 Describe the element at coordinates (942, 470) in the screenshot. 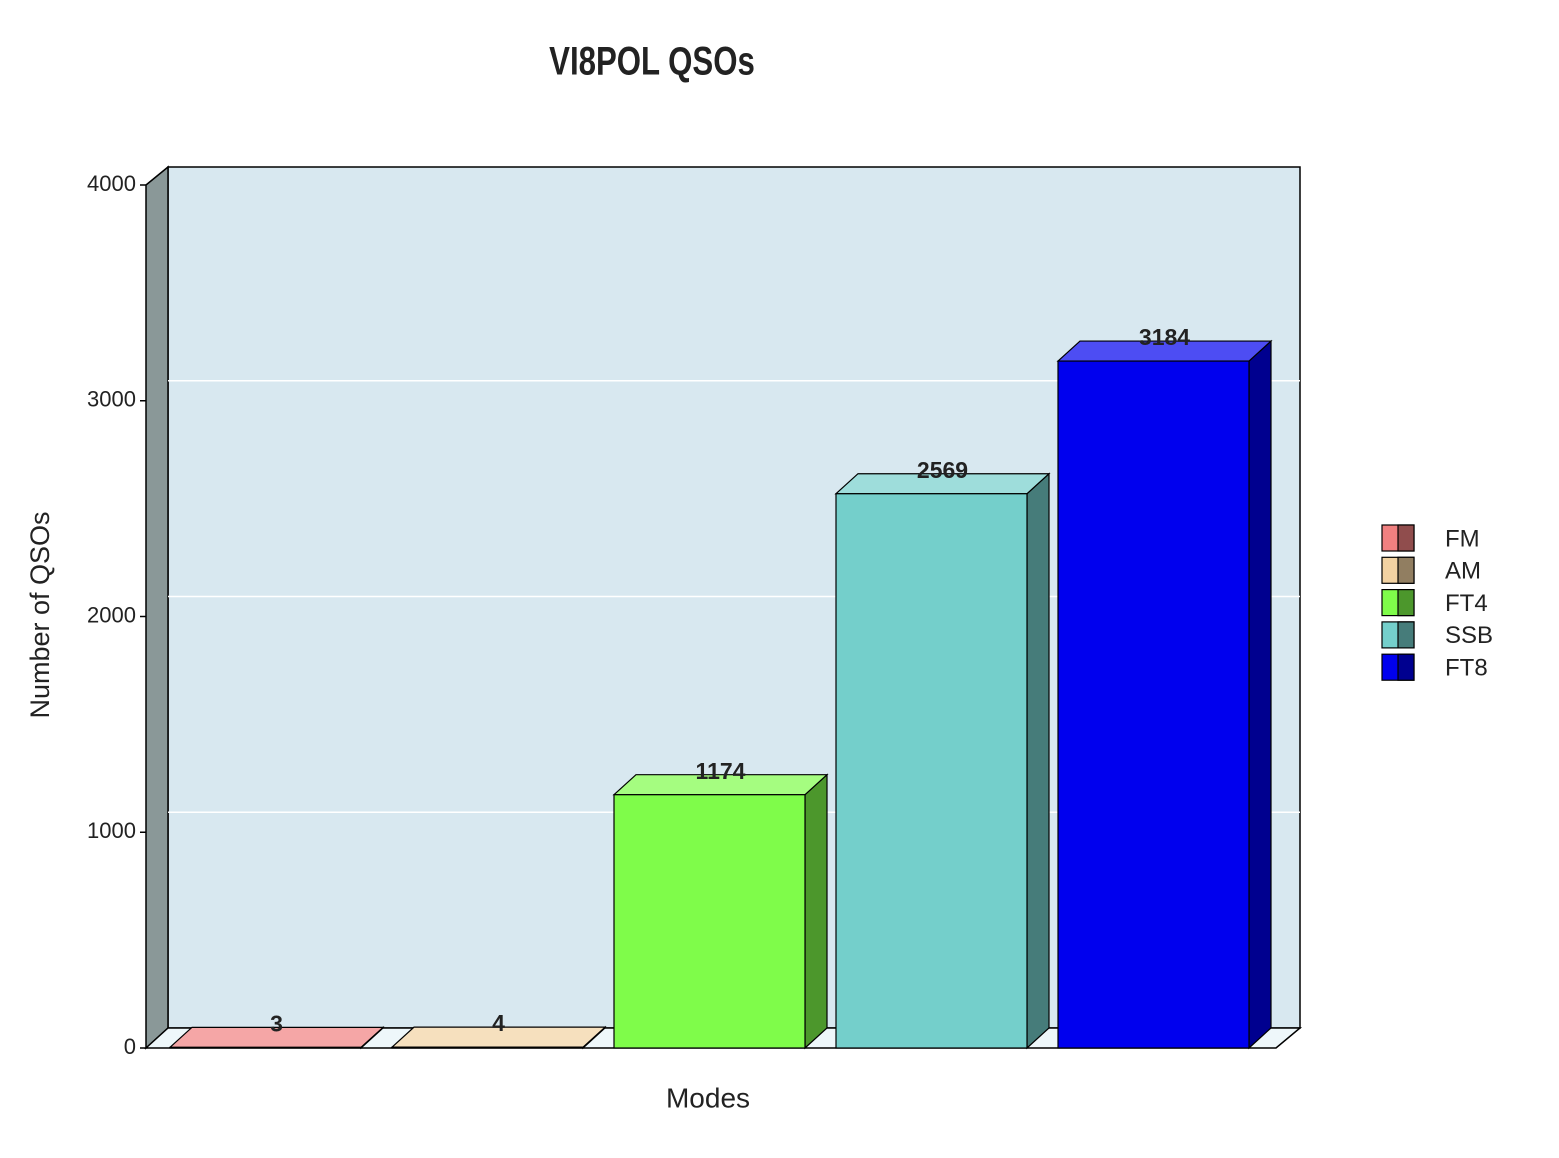

I see `value-label: 2569` at that location.